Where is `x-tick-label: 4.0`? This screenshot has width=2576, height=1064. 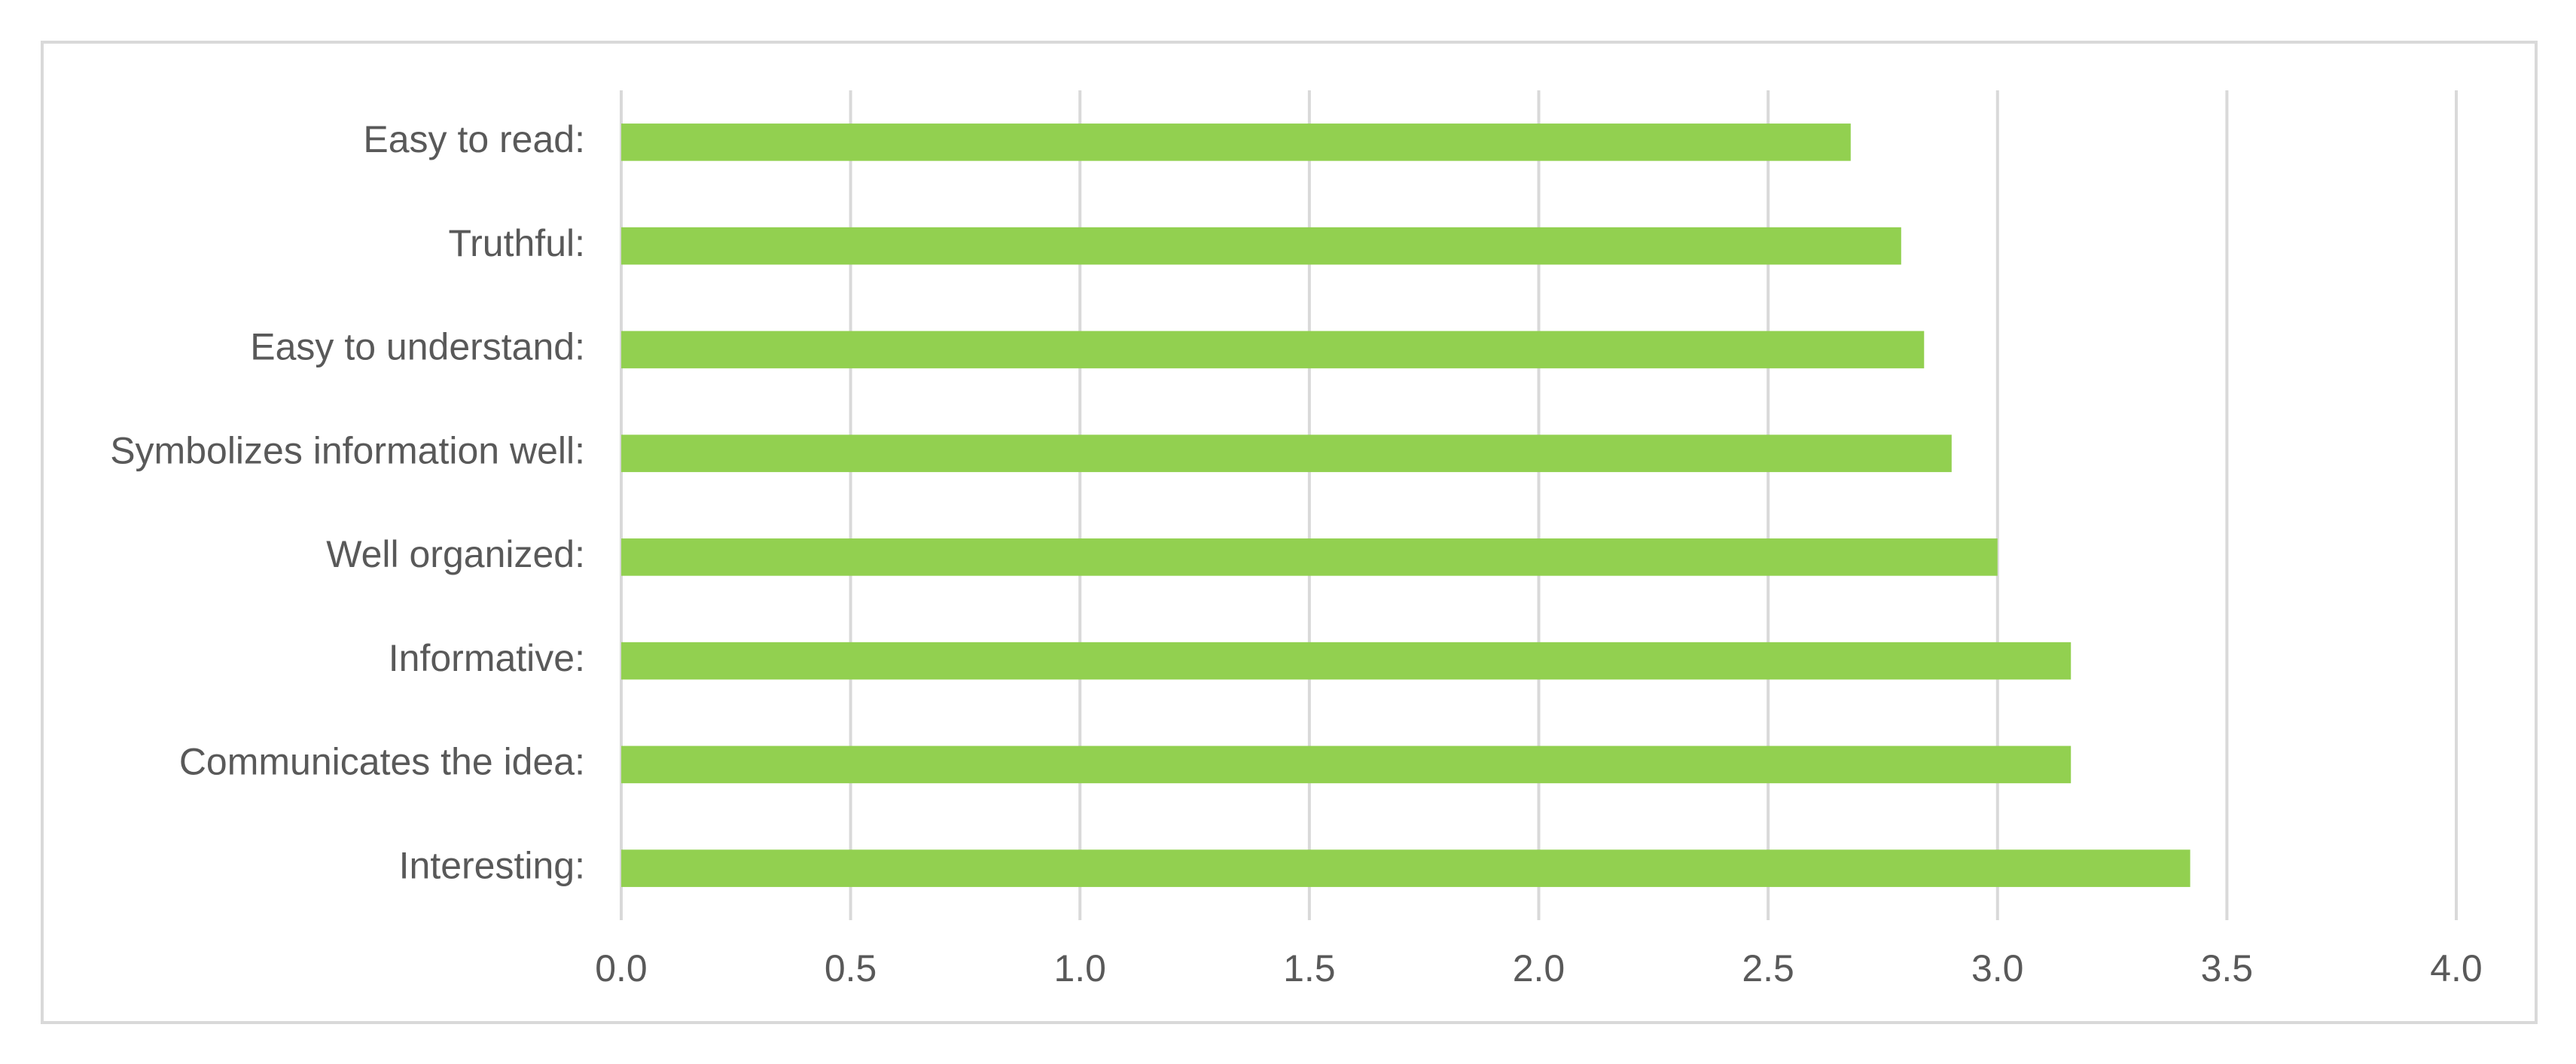
x-tick-label: 4.0 is located at coordinates (2456, 968).